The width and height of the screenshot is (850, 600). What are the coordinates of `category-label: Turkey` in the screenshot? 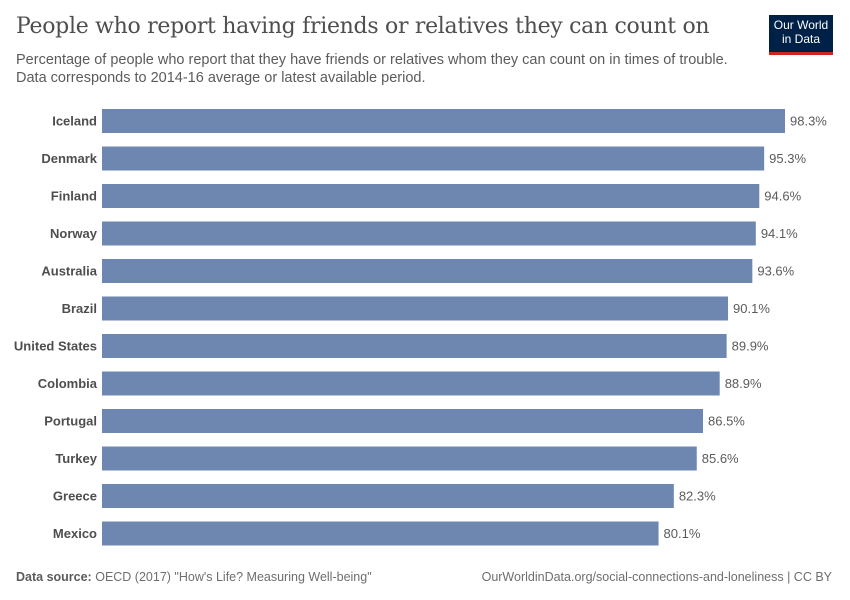 It's located at (76, 458).